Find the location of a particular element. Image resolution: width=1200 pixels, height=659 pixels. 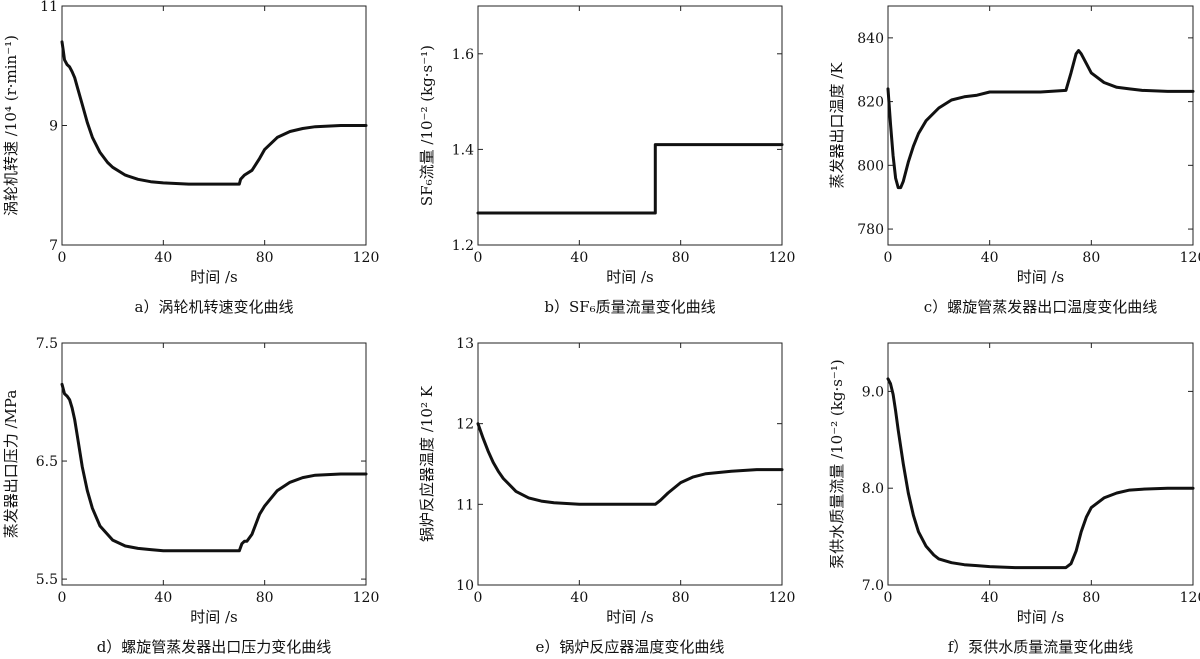

y-axis-label: 泵供水质量流量 /10⁻² (kg·s⁻¹) is located at coordinates (837, 463).